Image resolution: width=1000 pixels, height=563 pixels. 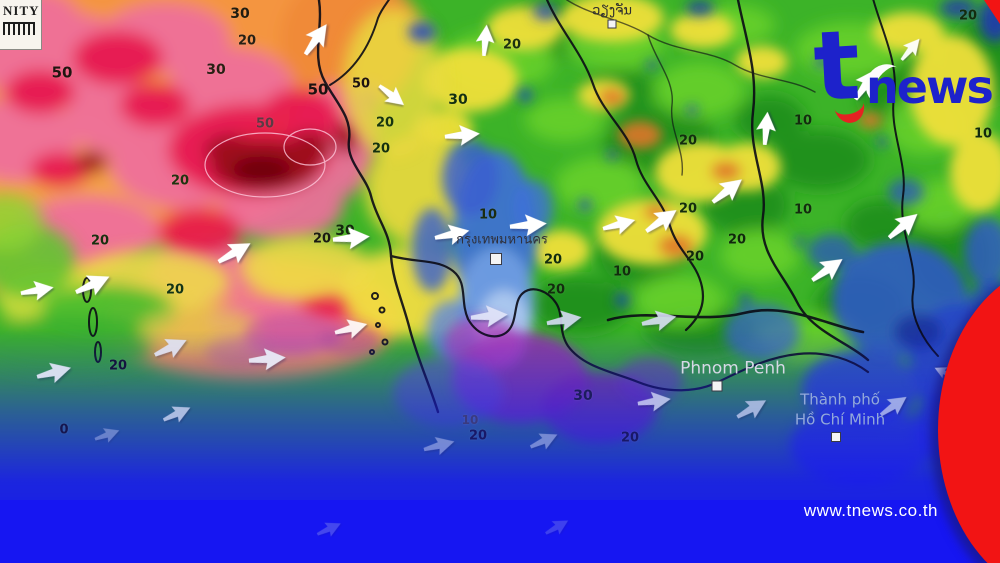 I want to click on legend-hatch-pattern, so click(x=19, y=28).